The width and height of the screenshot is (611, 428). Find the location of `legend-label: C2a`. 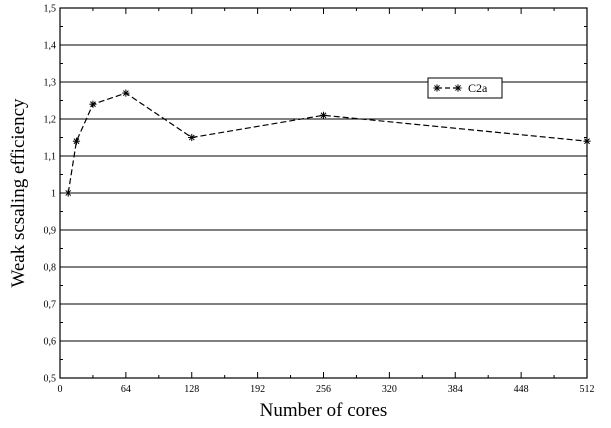

legend-label: C2a is located at coordinates (478, 88).